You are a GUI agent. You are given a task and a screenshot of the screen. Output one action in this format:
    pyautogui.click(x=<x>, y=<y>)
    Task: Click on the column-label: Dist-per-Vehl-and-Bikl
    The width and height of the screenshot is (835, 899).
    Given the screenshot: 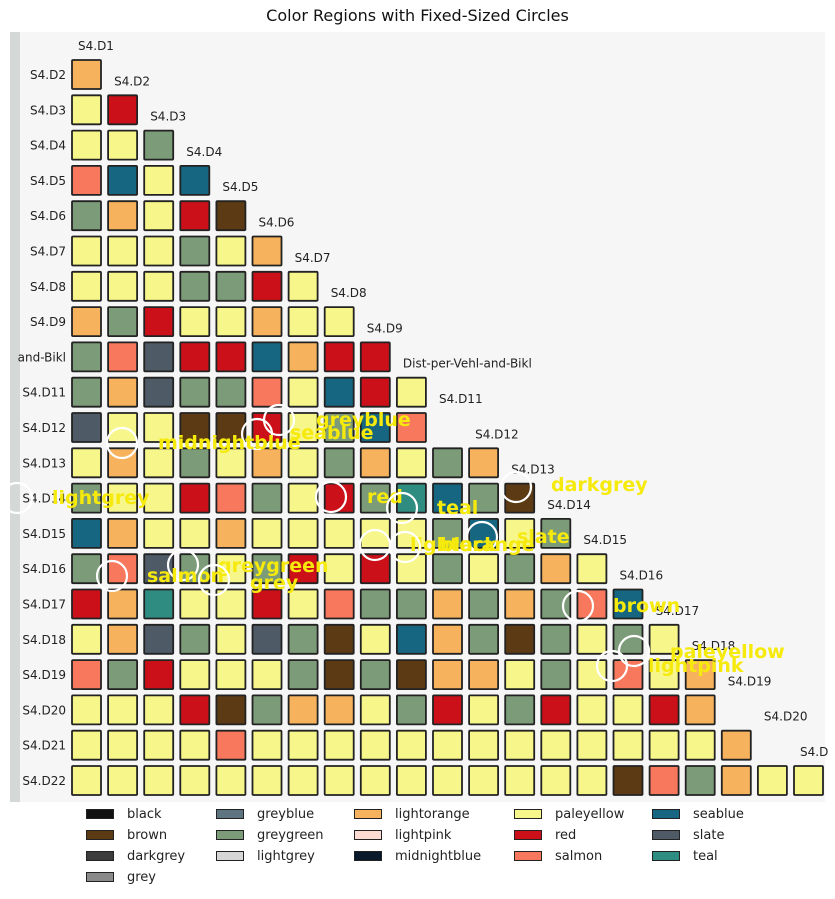 What is the action you would take?
    pyautogui.click(x=467, y=364)
    